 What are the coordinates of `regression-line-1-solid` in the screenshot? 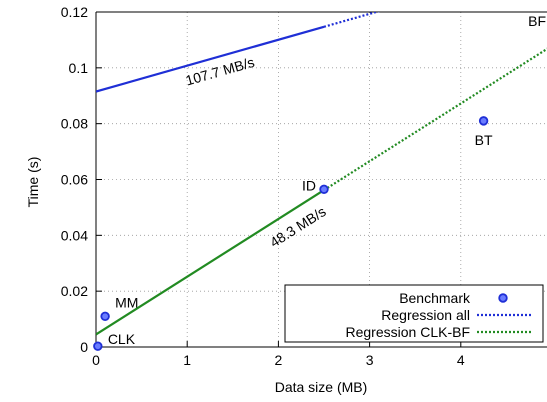 It's located at (210, 59).